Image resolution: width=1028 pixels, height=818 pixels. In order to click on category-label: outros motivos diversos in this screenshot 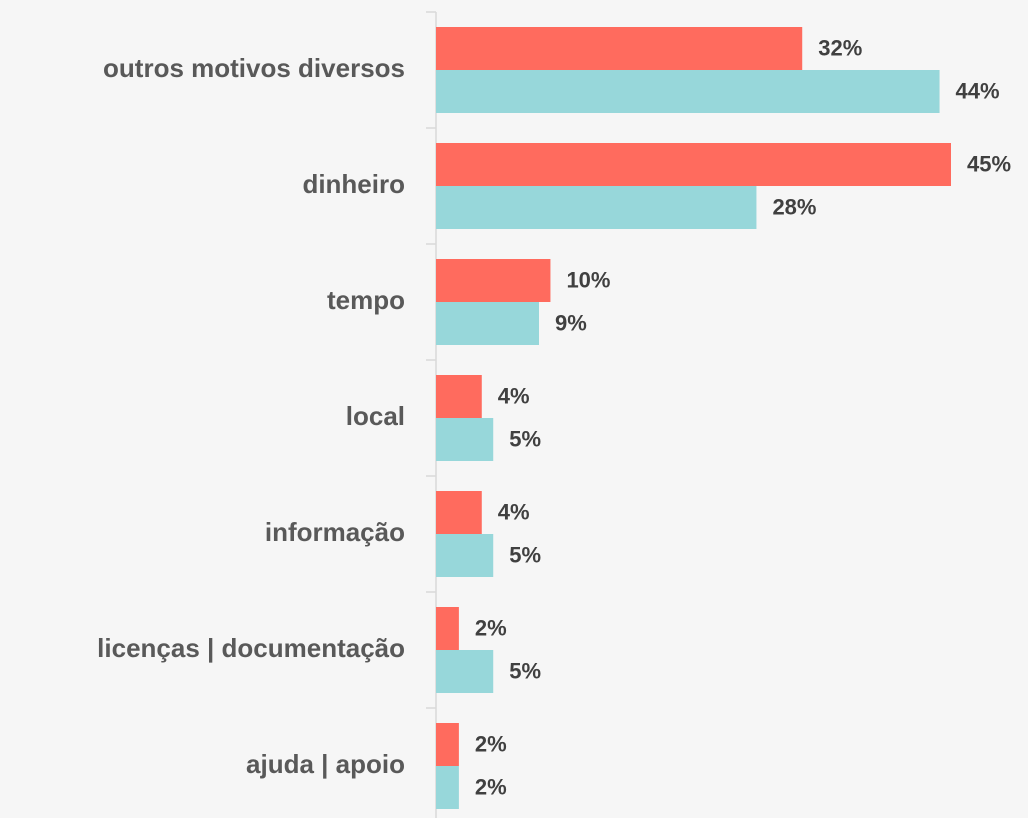, I will do `click(254, 68)`.